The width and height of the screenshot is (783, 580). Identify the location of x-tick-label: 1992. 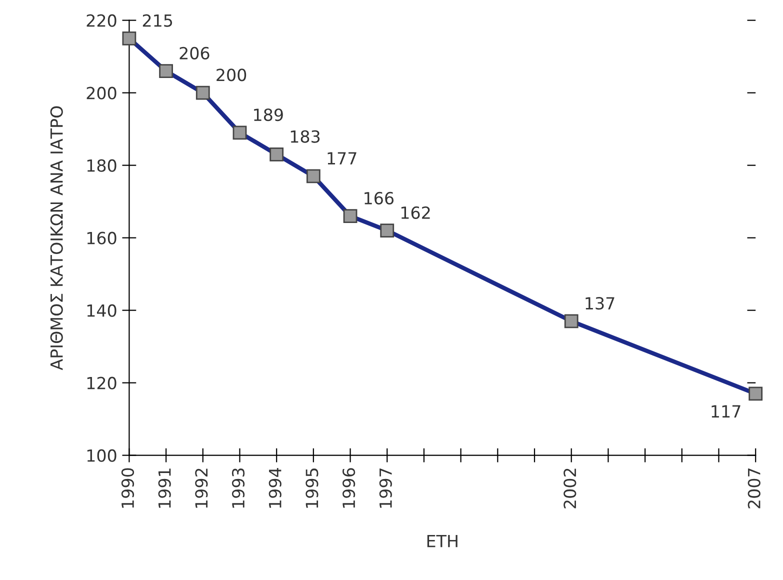
(201, 488).